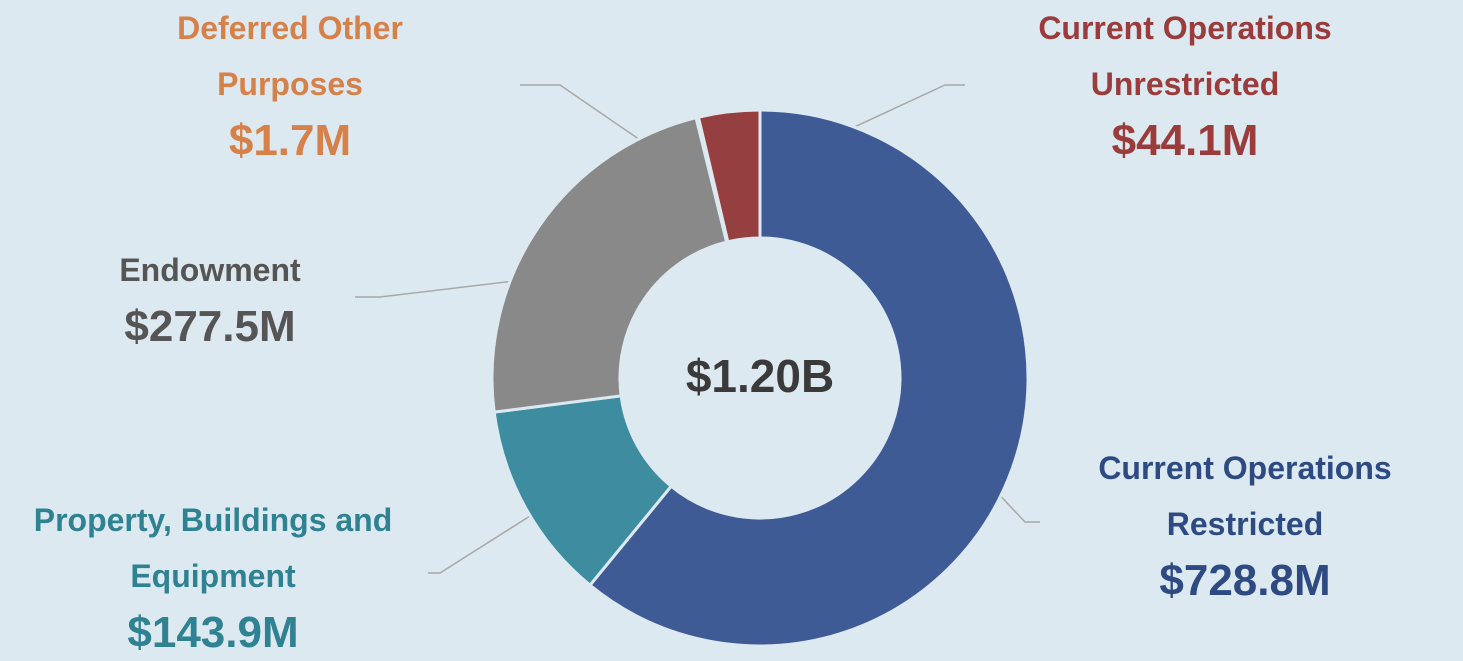  I want to click on slice-label: Current Operations Restricted $728.8M, so click(1245, 524).